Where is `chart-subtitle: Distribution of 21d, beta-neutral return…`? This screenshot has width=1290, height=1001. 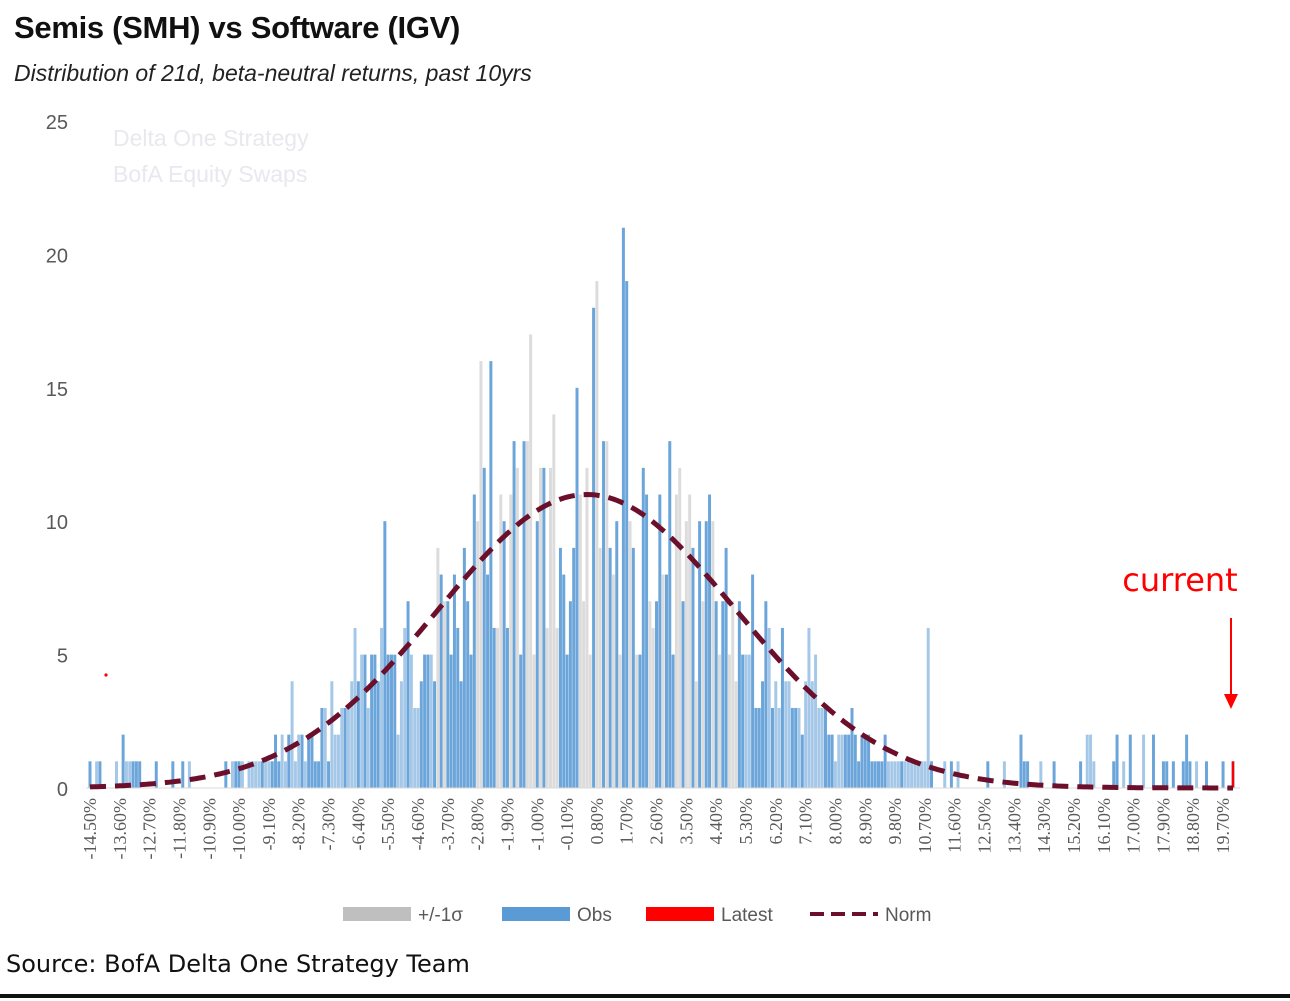
chart-subtitle: Distribution of 21d, beta-neutral return… is located at coordinates (273, 73).